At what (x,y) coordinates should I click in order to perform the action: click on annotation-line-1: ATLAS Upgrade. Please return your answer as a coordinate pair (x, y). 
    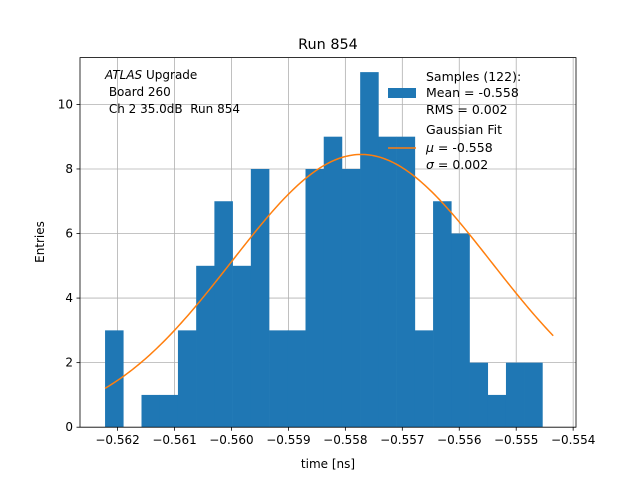
    Looking at the image, I should click on (150, 75).